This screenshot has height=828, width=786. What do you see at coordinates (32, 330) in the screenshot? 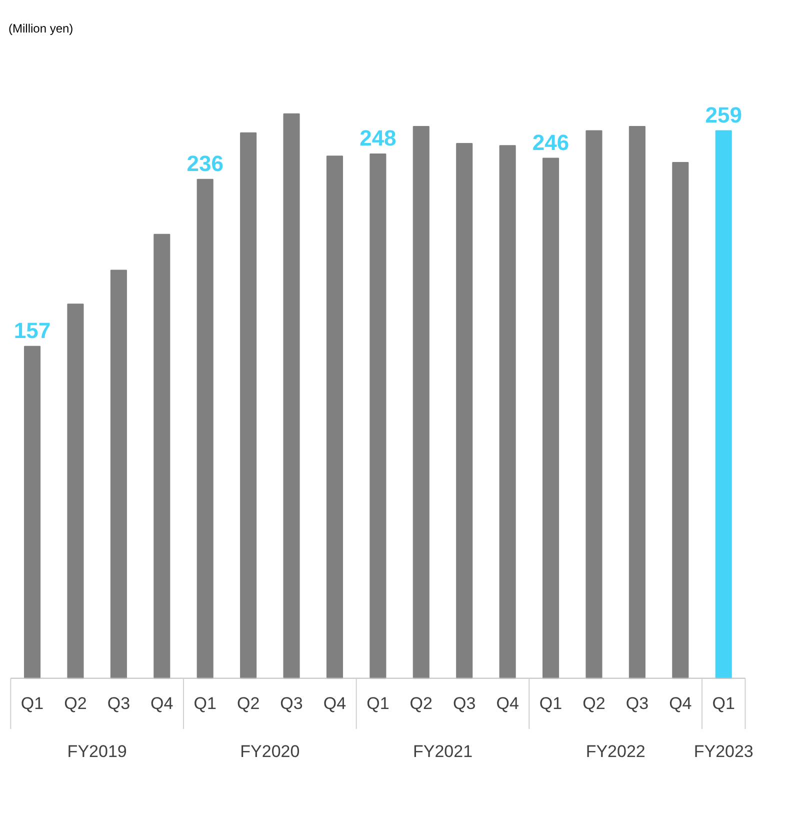
I see `data-label: 157` at bounding box center [32, 330].